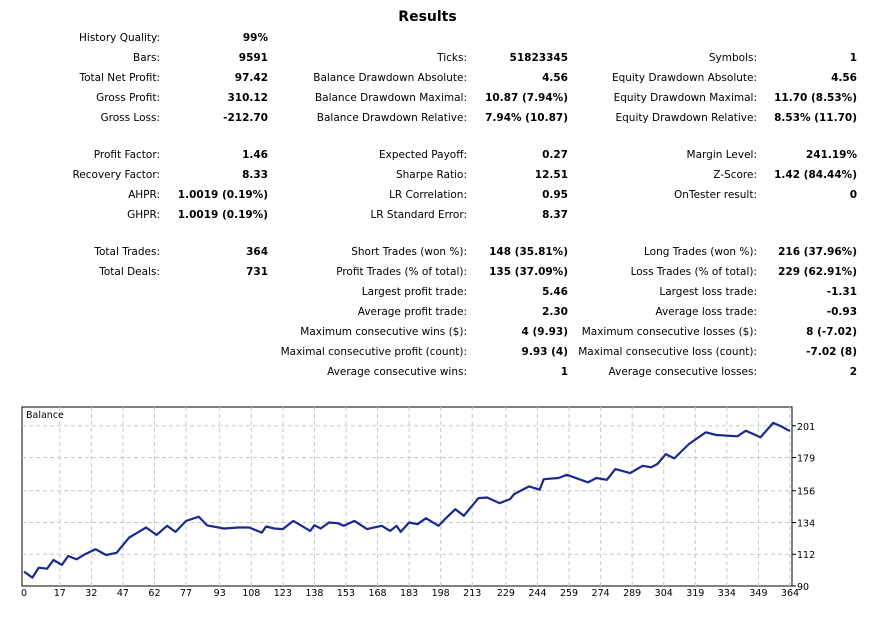 Image resolution: width=887 pixels, height=617 pixels. What do you see at coordinates (247, 98) in the screenshot?
I see `stat-value: 310.12` at bounding box center [247, 98].